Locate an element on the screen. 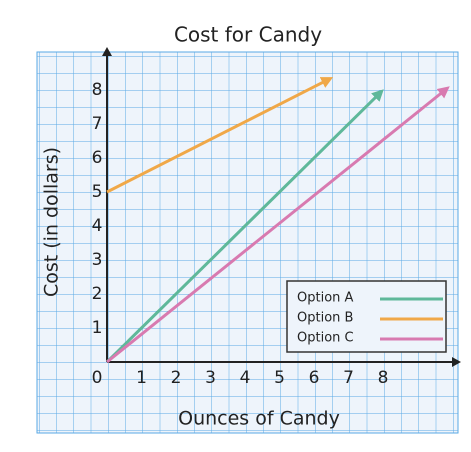 The image size is (471, 452). y-tick-label: 6 is located at coordinates (97, 158).